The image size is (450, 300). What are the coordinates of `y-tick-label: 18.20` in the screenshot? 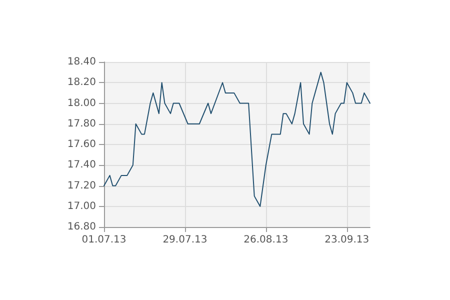 It's located at (81, 82).